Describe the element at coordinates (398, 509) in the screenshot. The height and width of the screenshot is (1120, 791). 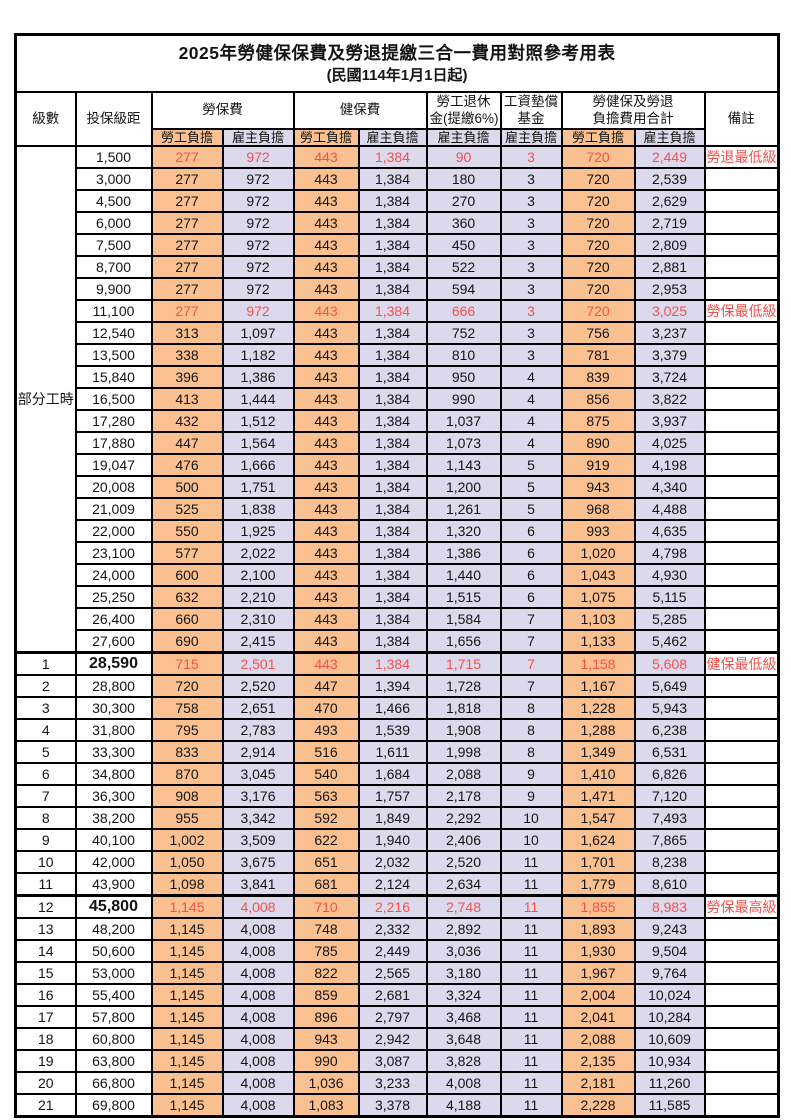
I see `table-row: 21,009 525 1,838 443 1,384 1,261 5 968 4,488` at that location.